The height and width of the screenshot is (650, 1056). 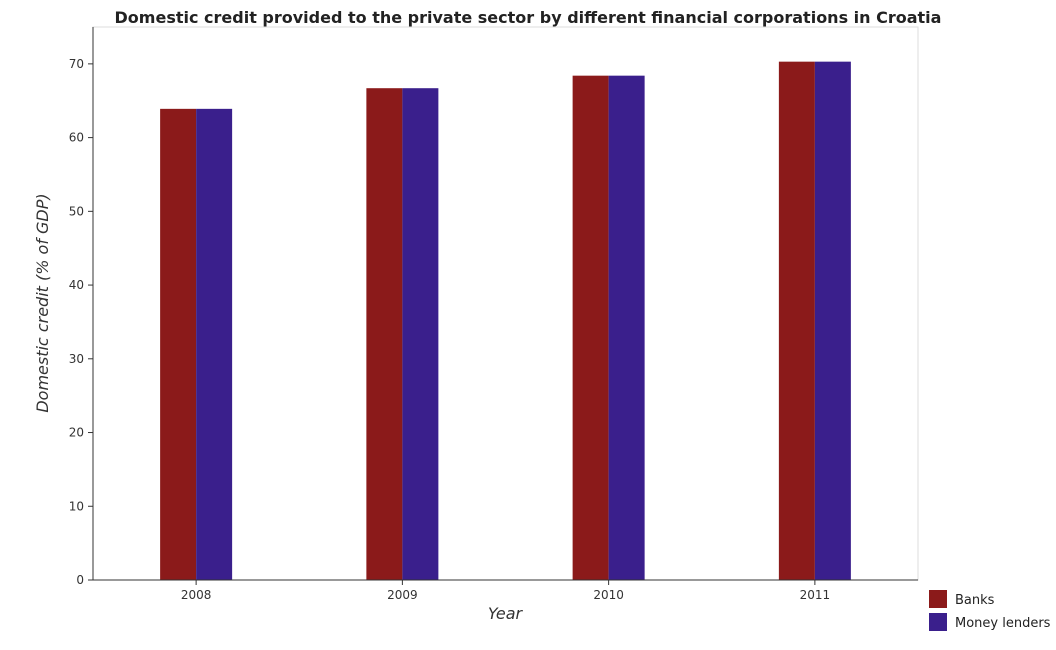 I want to click on bar-money-lenders-2010, so click(x=626, y=327).